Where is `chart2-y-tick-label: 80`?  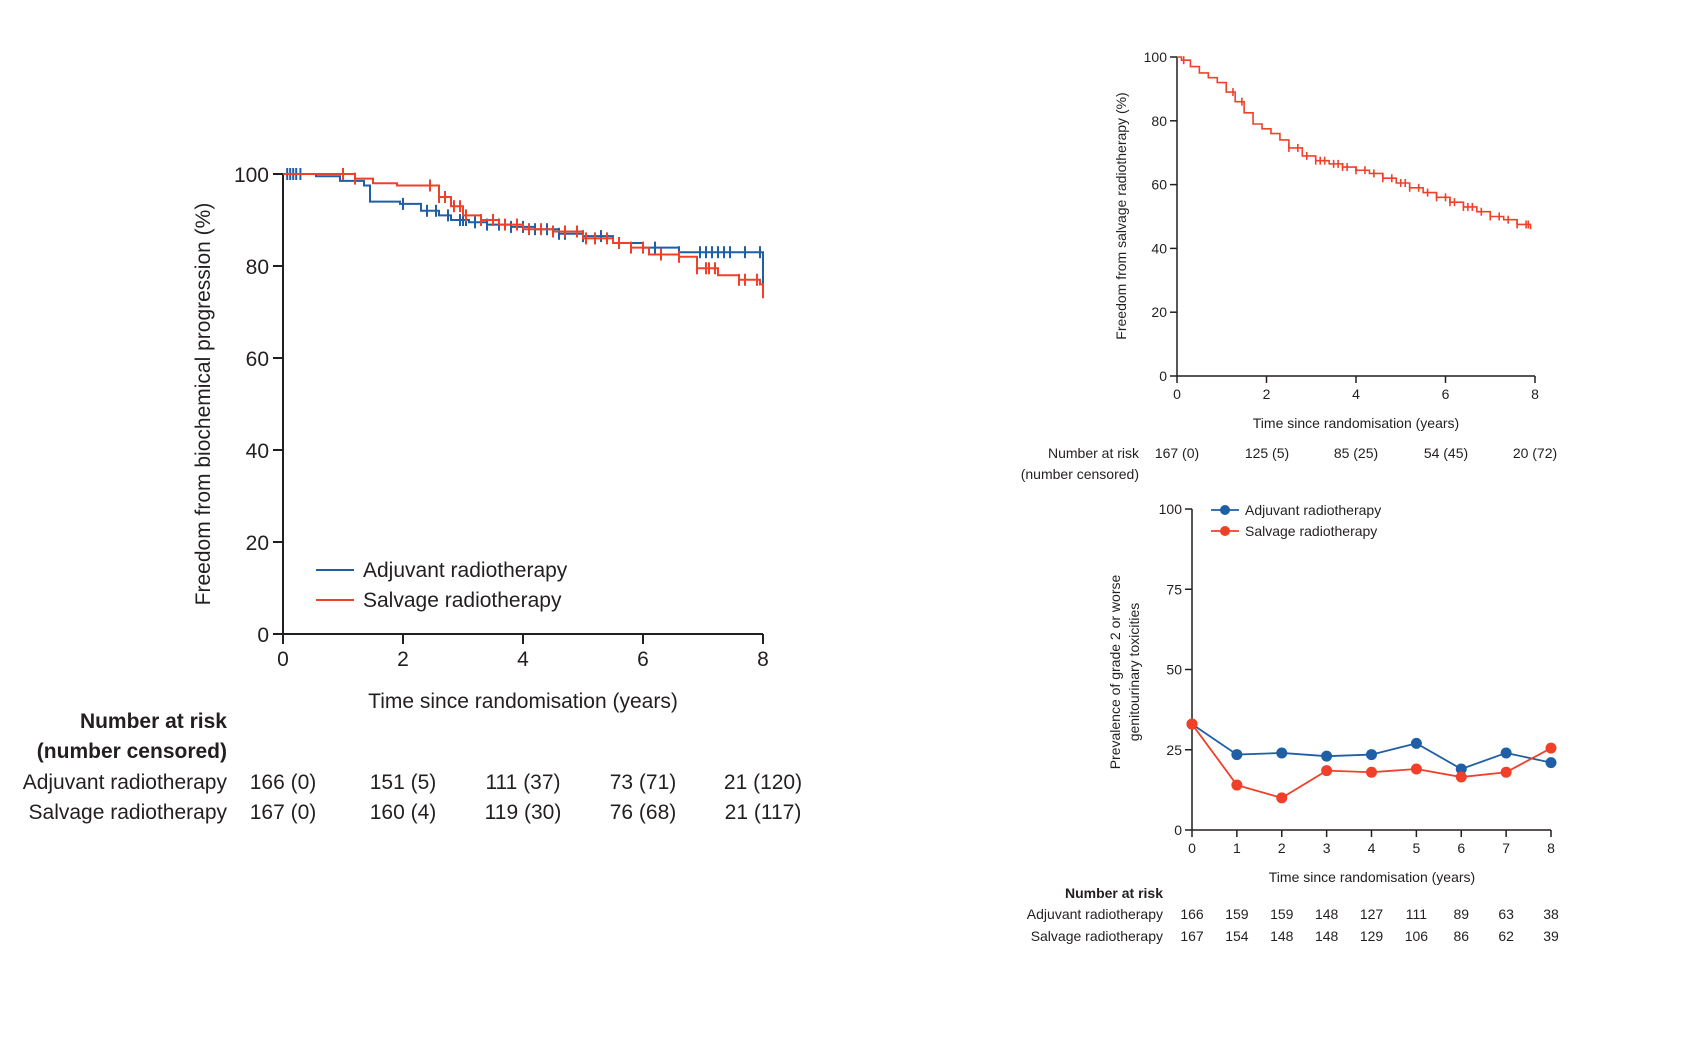 chart2-y-tick-label: 80 is located at coordinates (1159, 121).